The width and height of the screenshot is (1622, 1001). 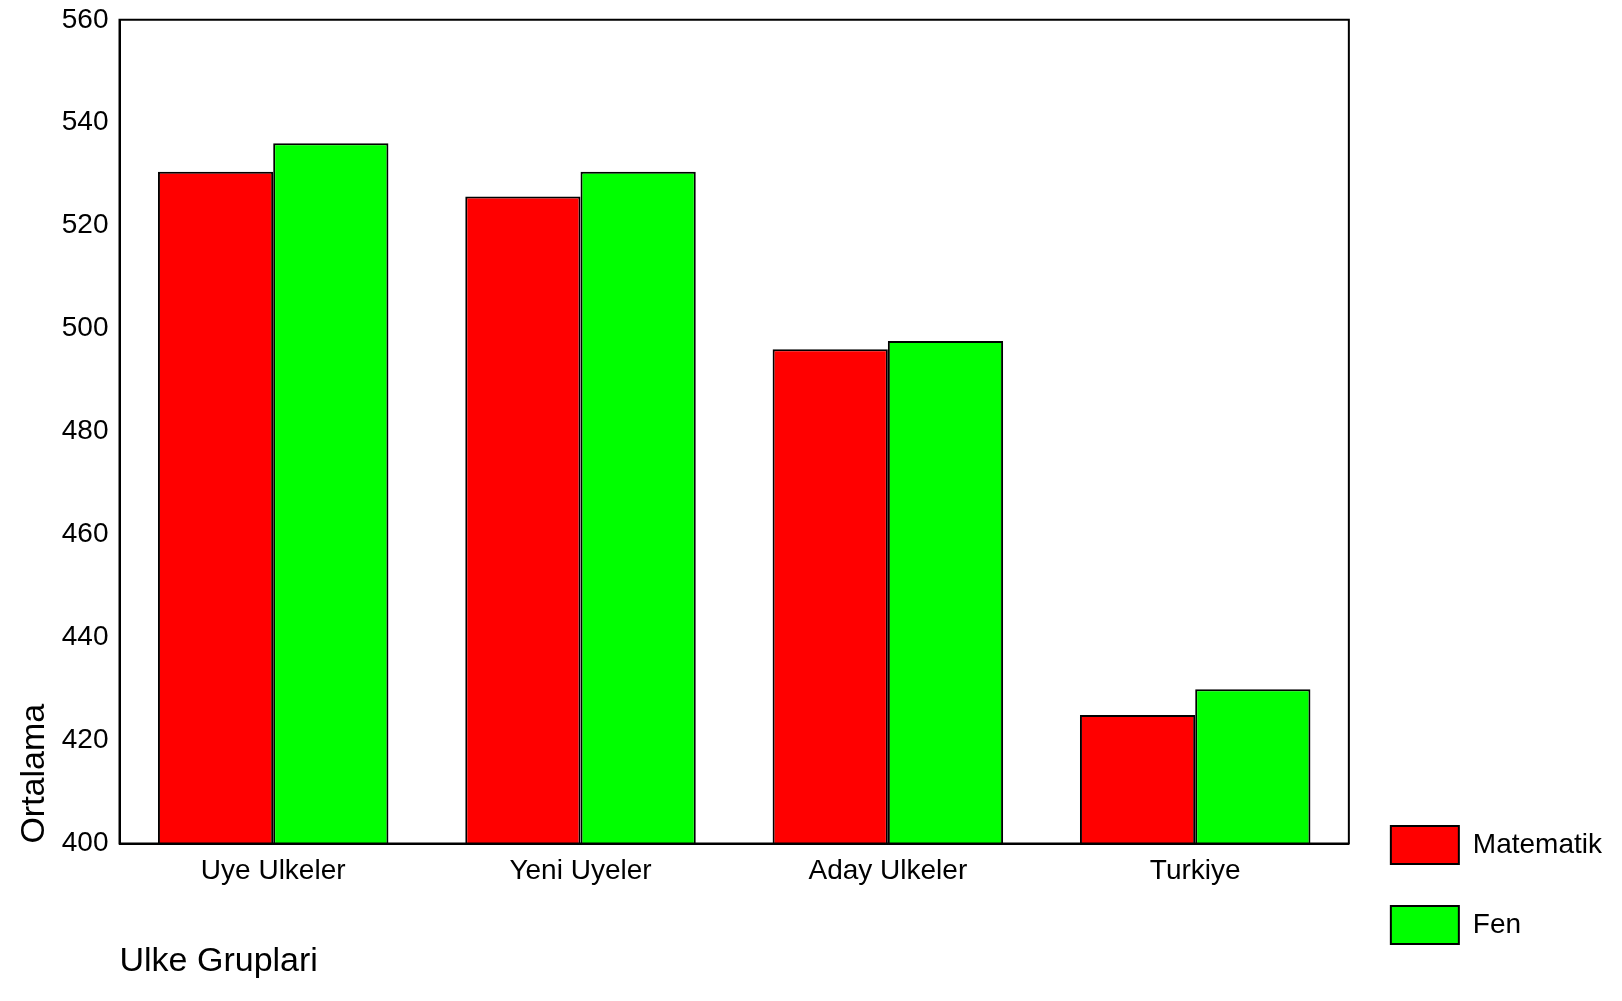 I want to click on y-tick-label: 440, so click(x=85, y=636).